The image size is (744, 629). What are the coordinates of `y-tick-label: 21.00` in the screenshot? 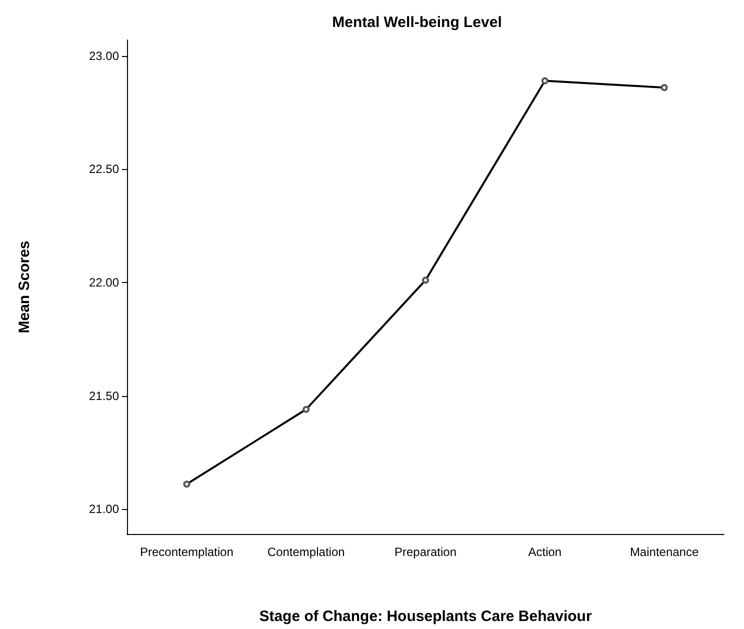 It's located at (104, 509).